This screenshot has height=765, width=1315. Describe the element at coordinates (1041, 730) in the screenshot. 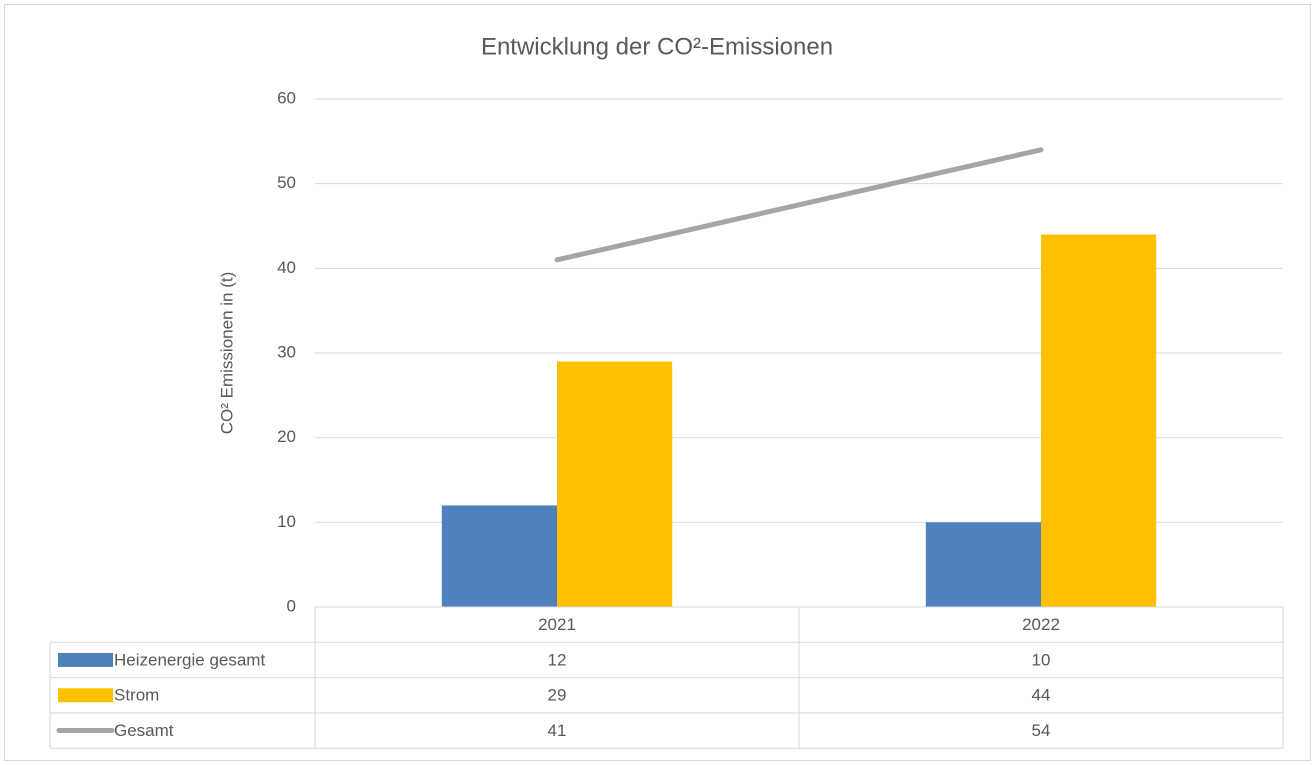

I see `table-value: 54` at that location.